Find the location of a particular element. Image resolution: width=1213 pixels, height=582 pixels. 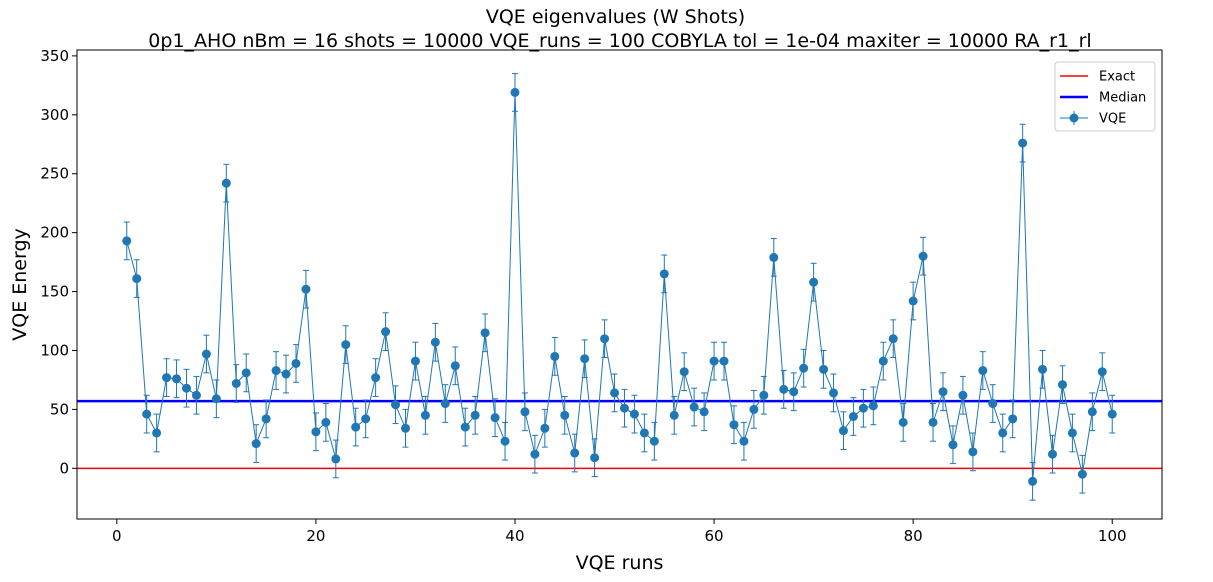

y-tick-label: 250 is located at coordinates (54, 174).